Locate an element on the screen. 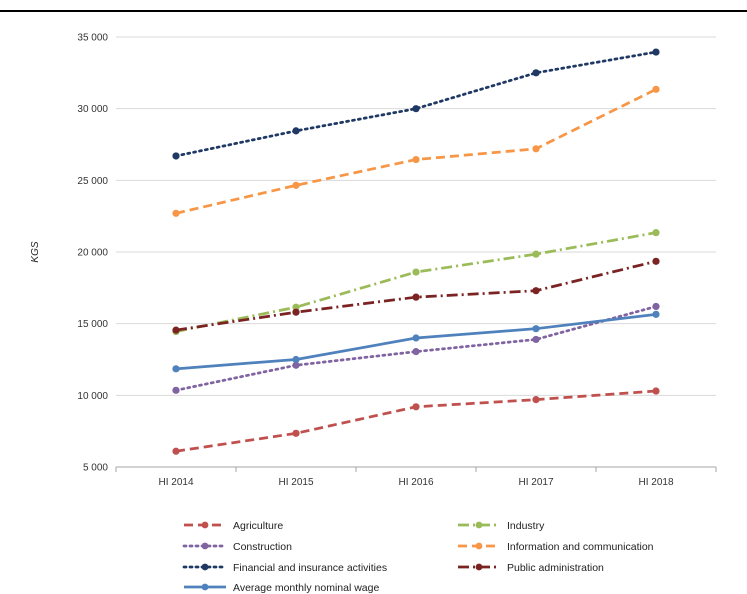  legend-label: Information and communication is located at coordinates (580, 547).